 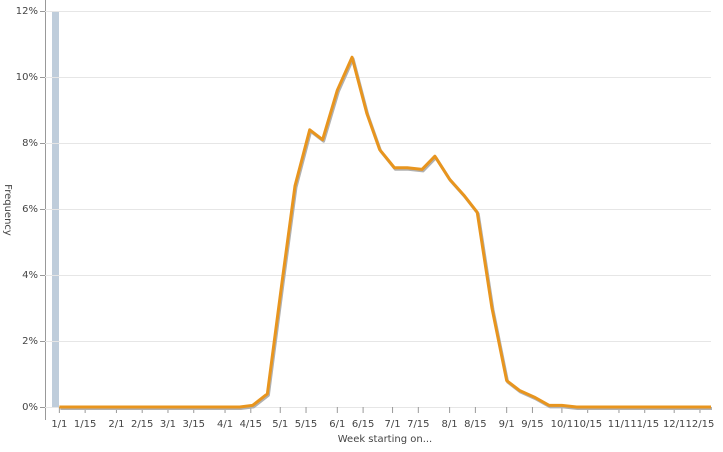 What do you see at coordinates (450, 424) in the screenshot?
I see `x-tick-label: 8/1` at bounding box center [450, 424].